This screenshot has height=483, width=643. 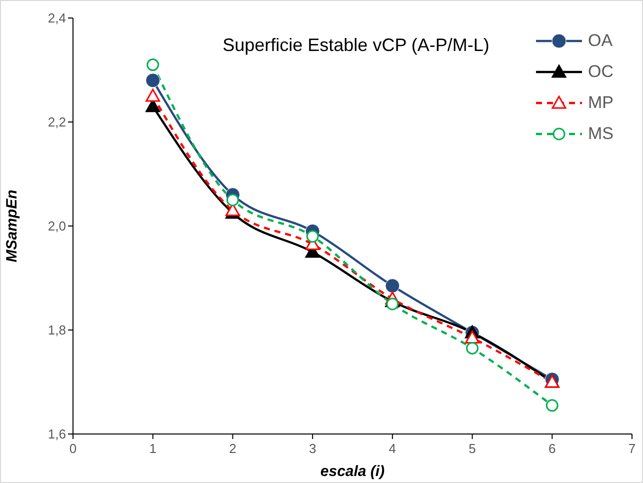 I want to click on y-tick-label: 2,2, so click(x=57, y=122).